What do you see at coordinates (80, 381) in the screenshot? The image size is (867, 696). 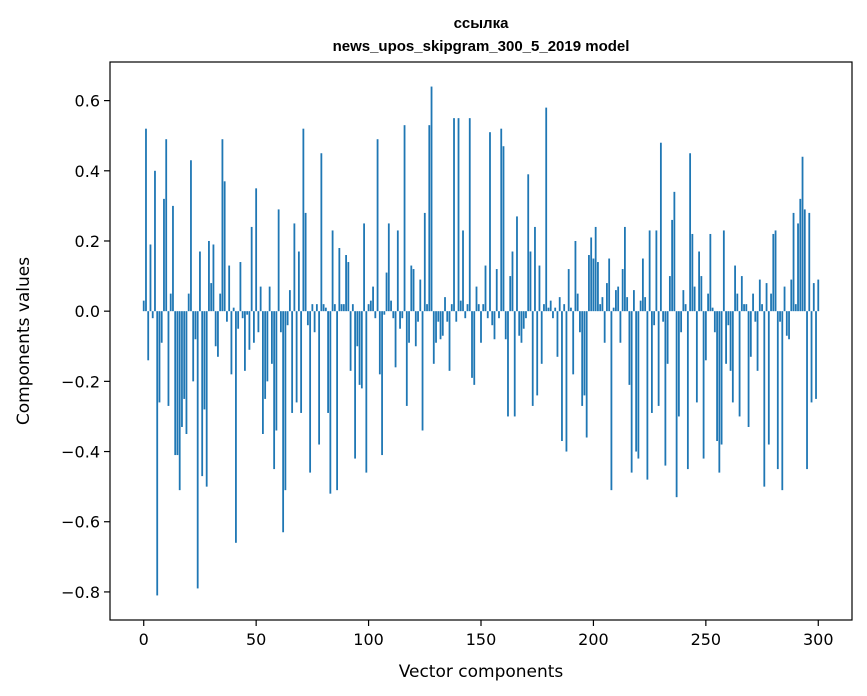 I see `y-tick-label: −0.2` at bounding box center [80, 381].